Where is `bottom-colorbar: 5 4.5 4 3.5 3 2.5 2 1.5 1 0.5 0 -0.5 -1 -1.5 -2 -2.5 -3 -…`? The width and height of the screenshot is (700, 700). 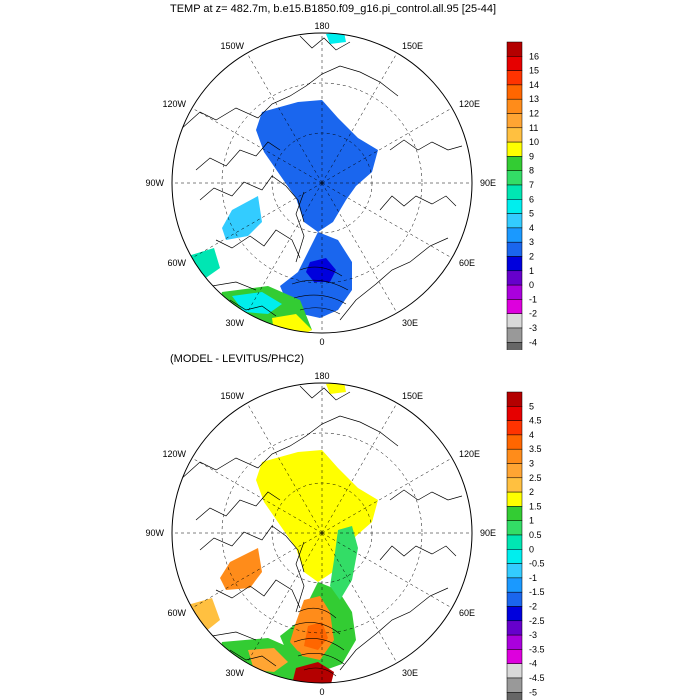 bottom-colorbar: 5 4.5 4 3.5 3 2.5 2 1.5 1 0.5 0 -0.5 -1 -1.5 -2 -2.5 -3 -… is located at coordinates (525, 545).